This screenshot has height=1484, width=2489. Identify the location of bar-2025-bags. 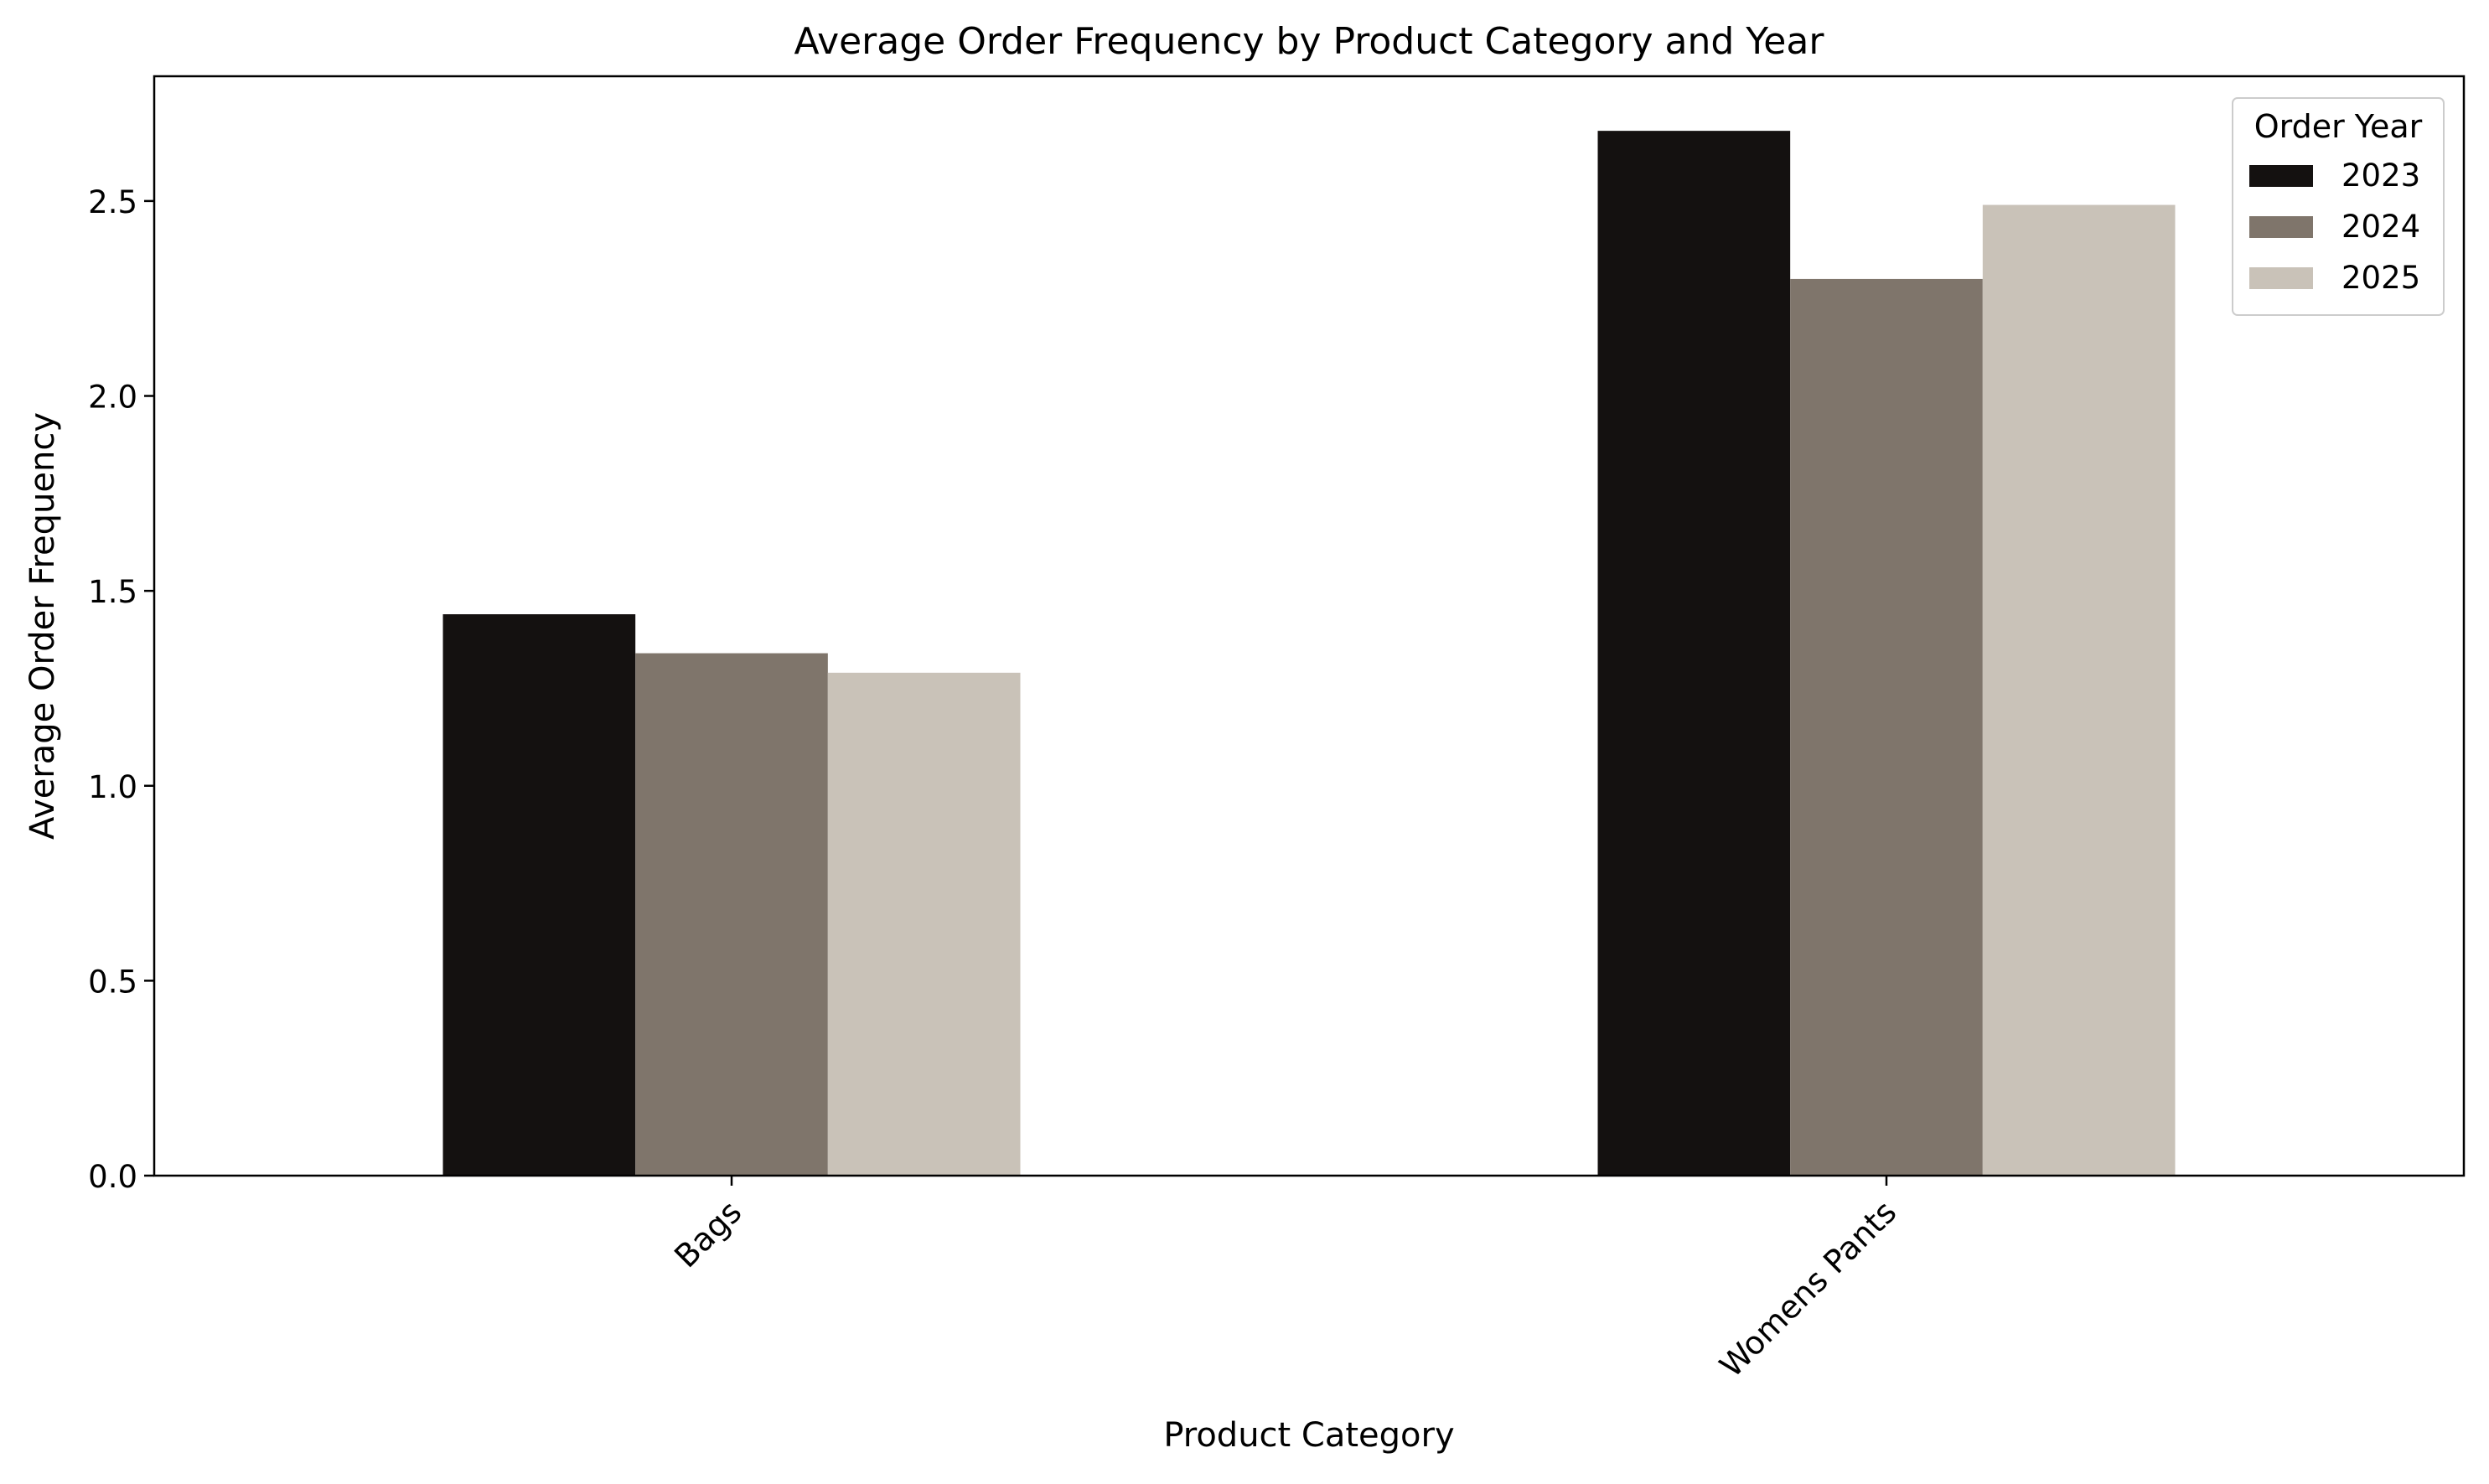
(924, 924).